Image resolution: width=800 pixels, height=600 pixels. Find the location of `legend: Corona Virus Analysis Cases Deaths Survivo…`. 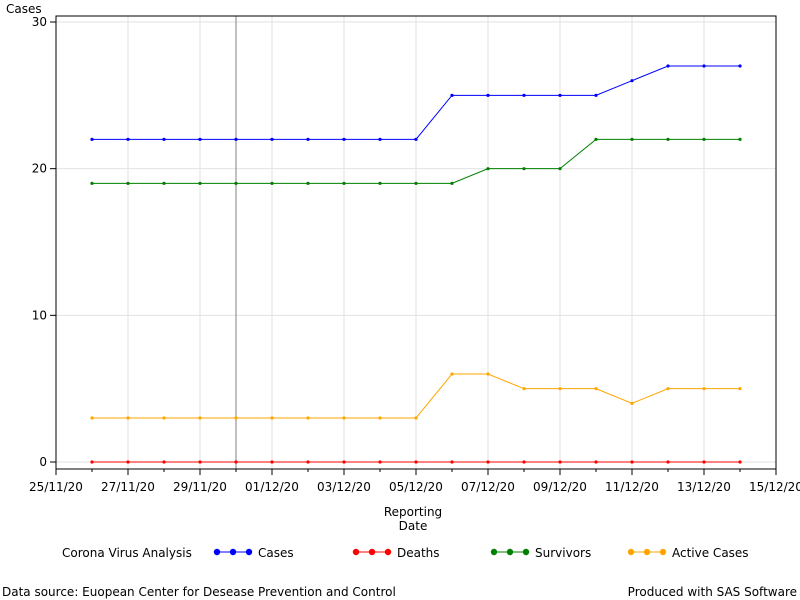

legend: Corona Virus Analysis Cases Deaths Survivo… is located at coordinates (405, 553).